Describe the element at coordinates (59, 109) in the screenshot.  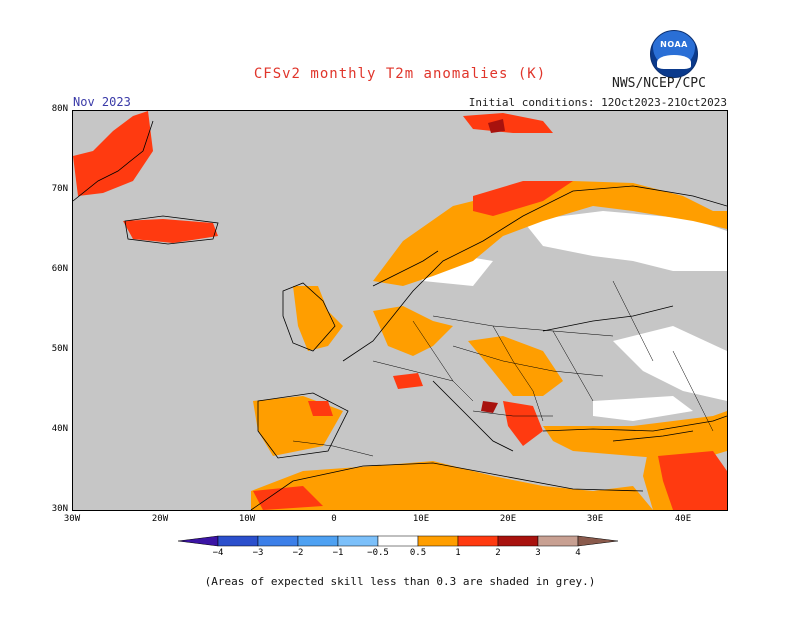
I see `lat-tick: 80N` at that location.